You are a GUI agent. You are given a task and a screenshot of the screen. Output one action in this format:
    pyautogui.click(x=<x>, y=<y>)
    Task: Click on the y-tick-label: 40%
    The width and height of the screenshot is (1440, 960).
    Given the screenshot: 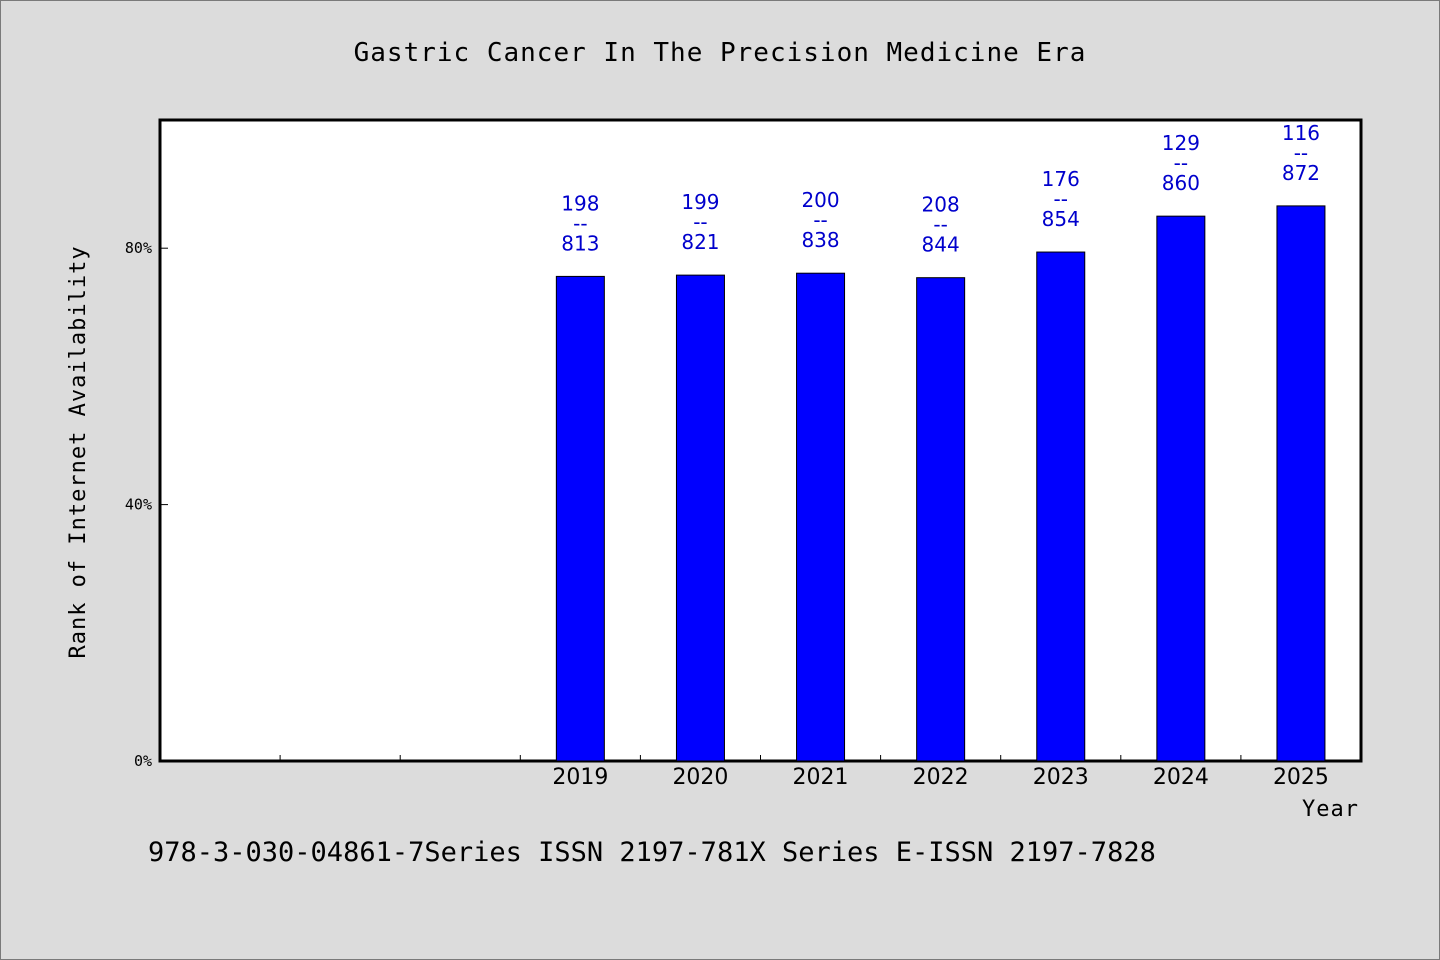 What is the action you would take?
    pyautogui.click(x=138, y=505)
    